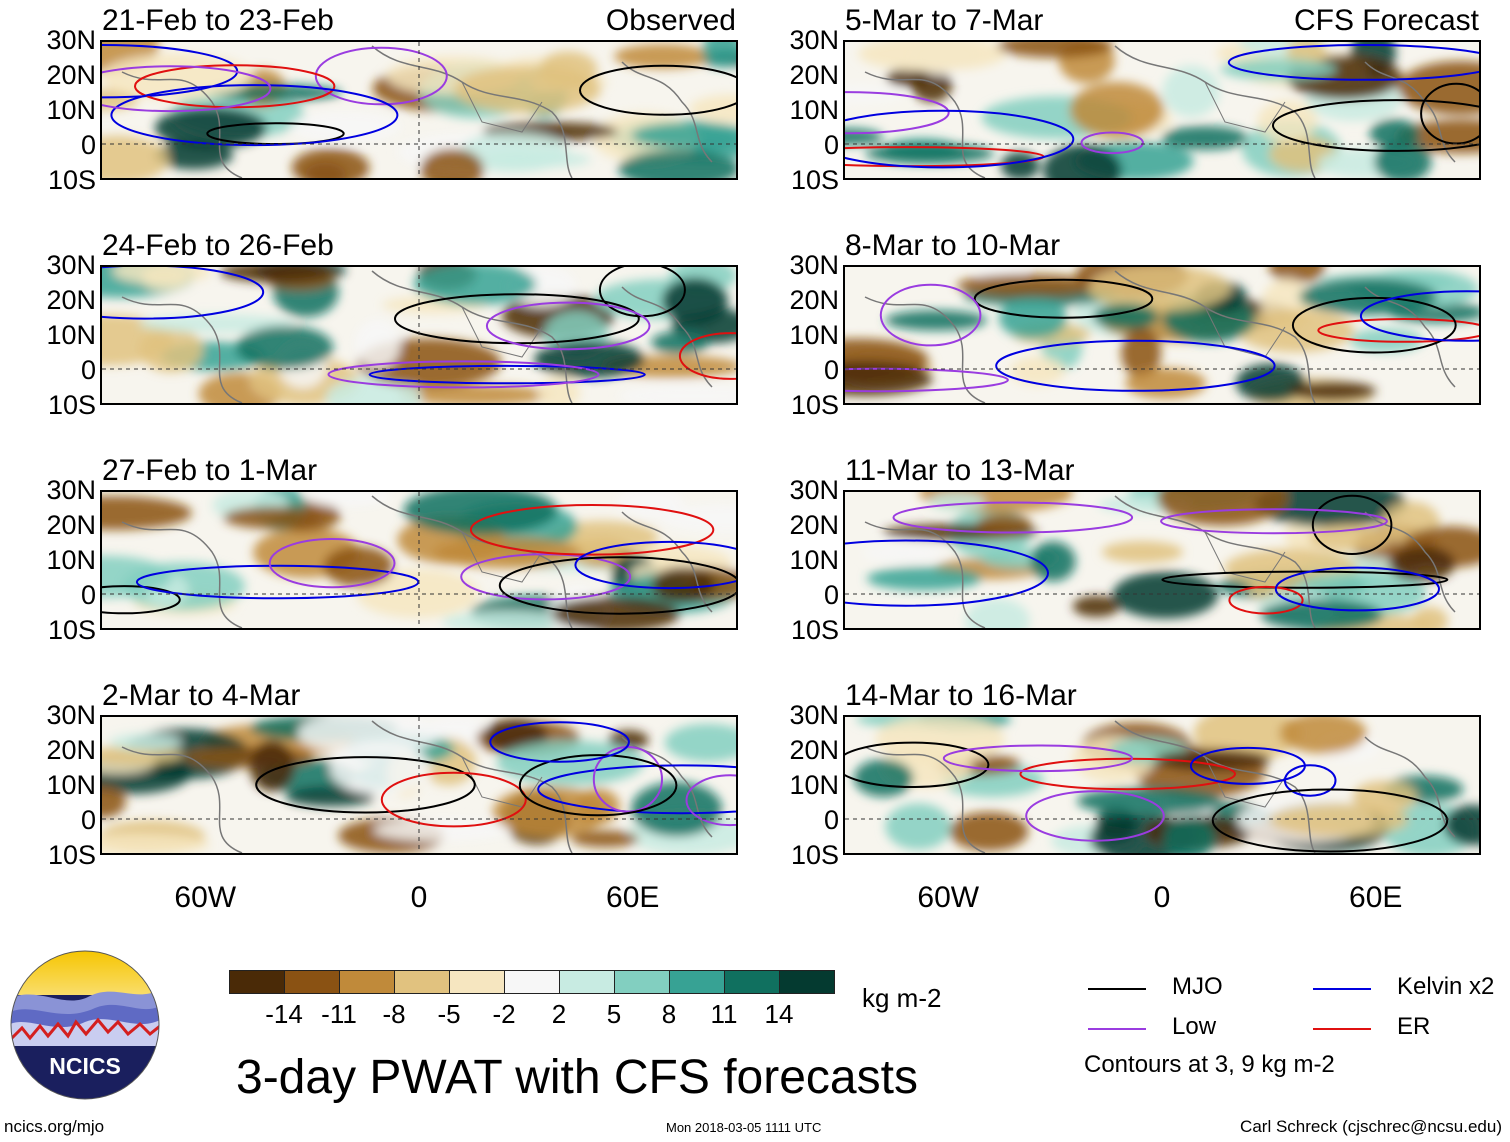 This screenshot has width=1510, height=1142. Describe the element at coordinates (953, 245) in the screenshot. I see `panel-title: 8-Mar to 10-Mar` at that location.